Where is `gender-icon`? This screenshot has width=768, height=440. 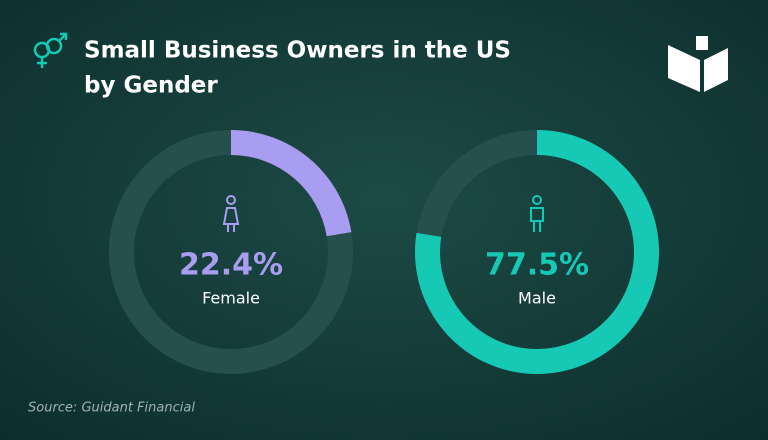
gender-icon is located at coordinates (50, 50).